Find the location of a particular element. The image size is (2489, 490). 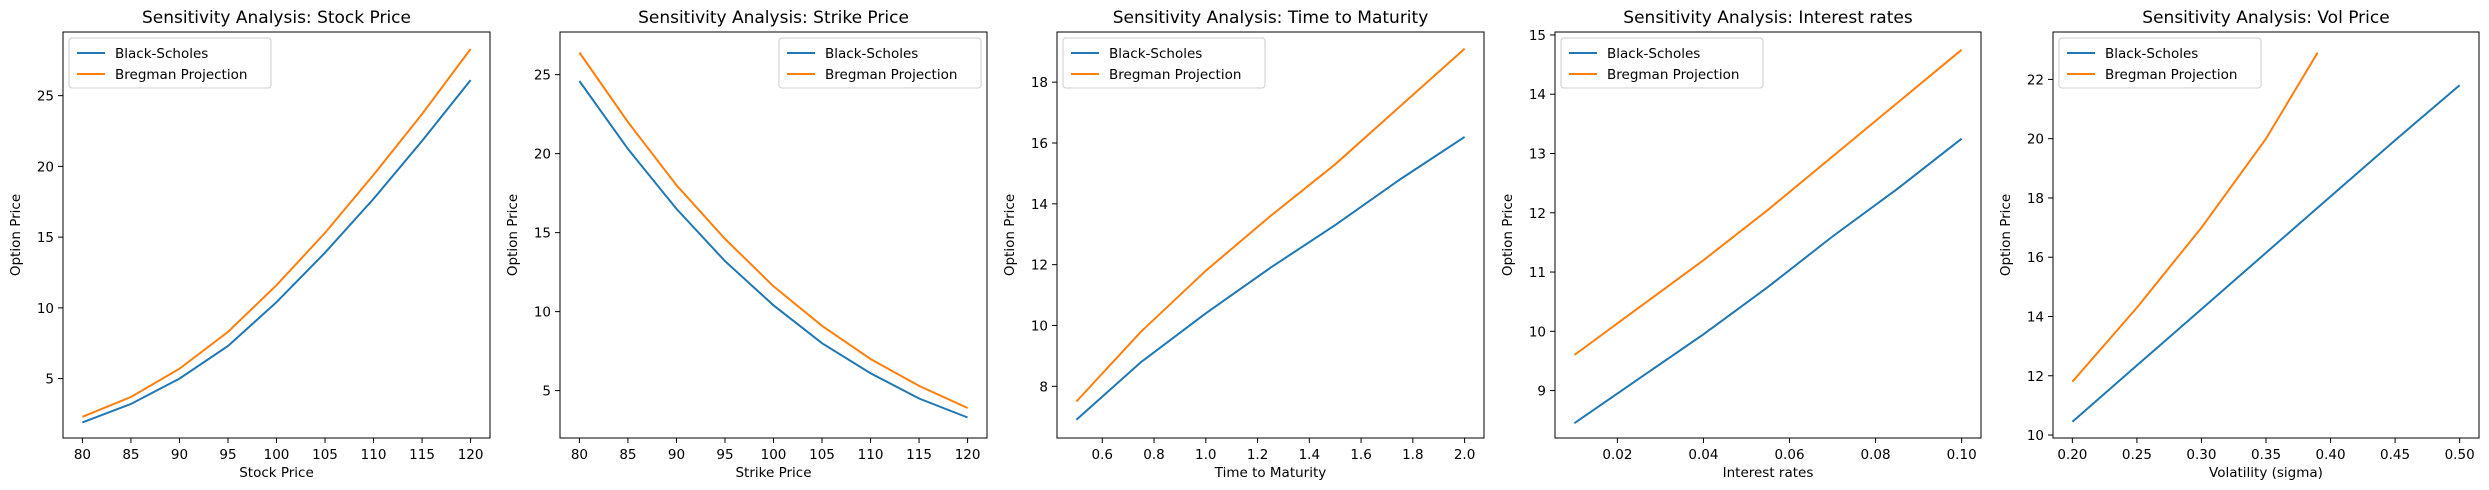

chart-title: Sensitivity Analysis: Interest rates is located at coordinates (1768, 18).